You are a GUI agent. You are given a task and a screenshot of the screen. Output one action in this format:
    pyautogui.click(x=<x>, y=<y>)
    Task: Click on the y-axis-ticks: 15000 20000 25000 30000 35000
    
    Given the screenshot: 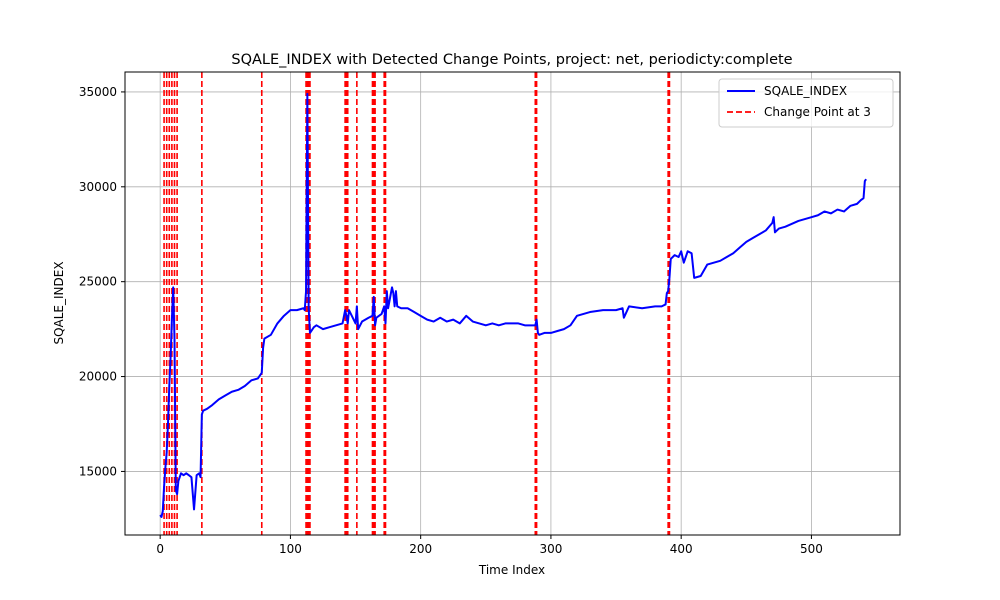 What is the action you would take?
    pyautogui.click(x=102, y=281)
    